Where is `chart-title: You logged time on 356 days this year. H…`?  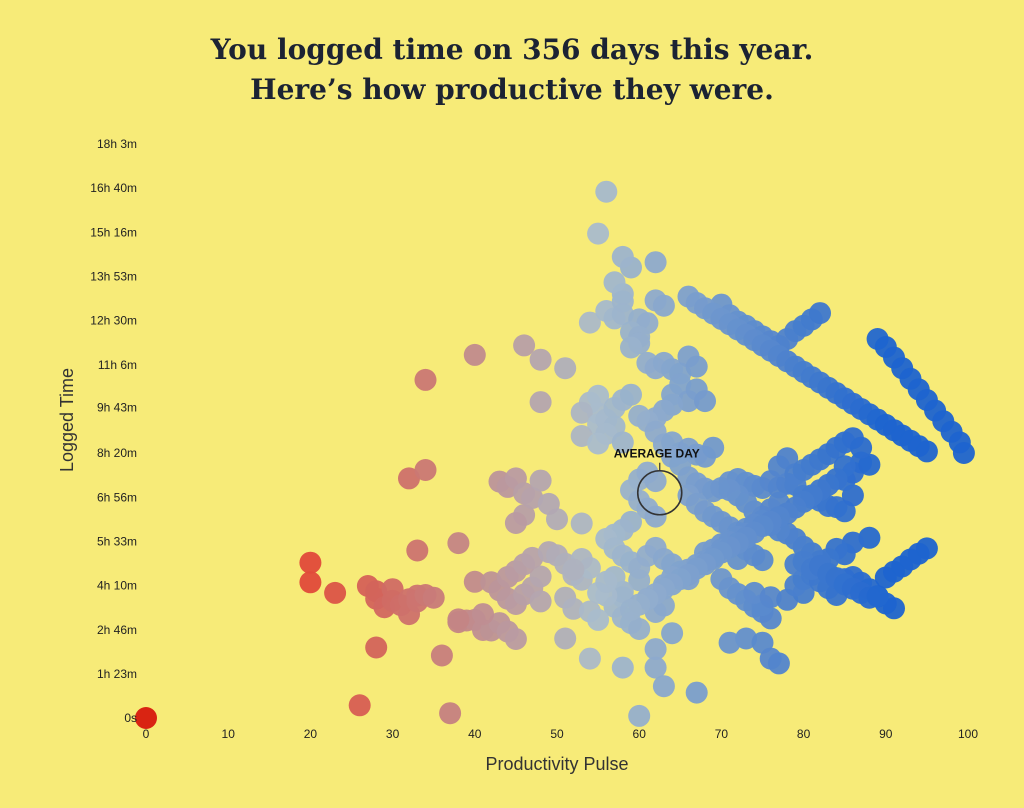
chart-title: You logged time on 356 days this year. H… is located at coordinates (512, 70).